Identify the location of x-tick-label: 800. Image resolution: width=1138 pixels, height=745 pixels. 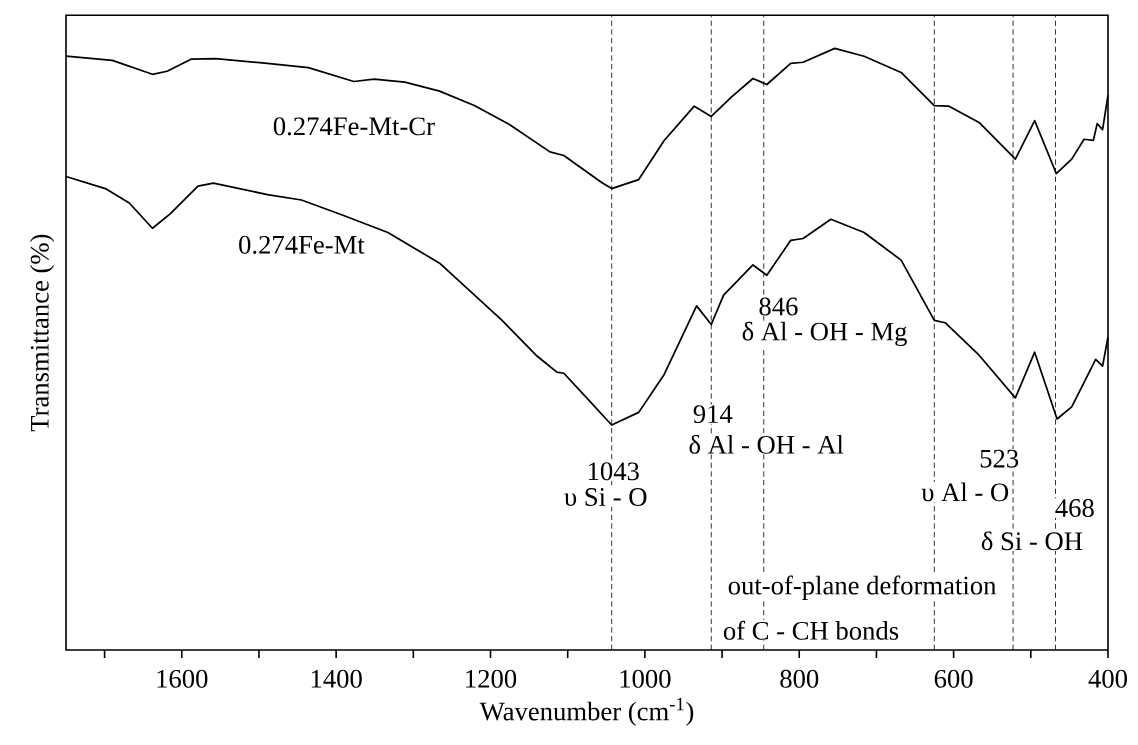
(799, 678).